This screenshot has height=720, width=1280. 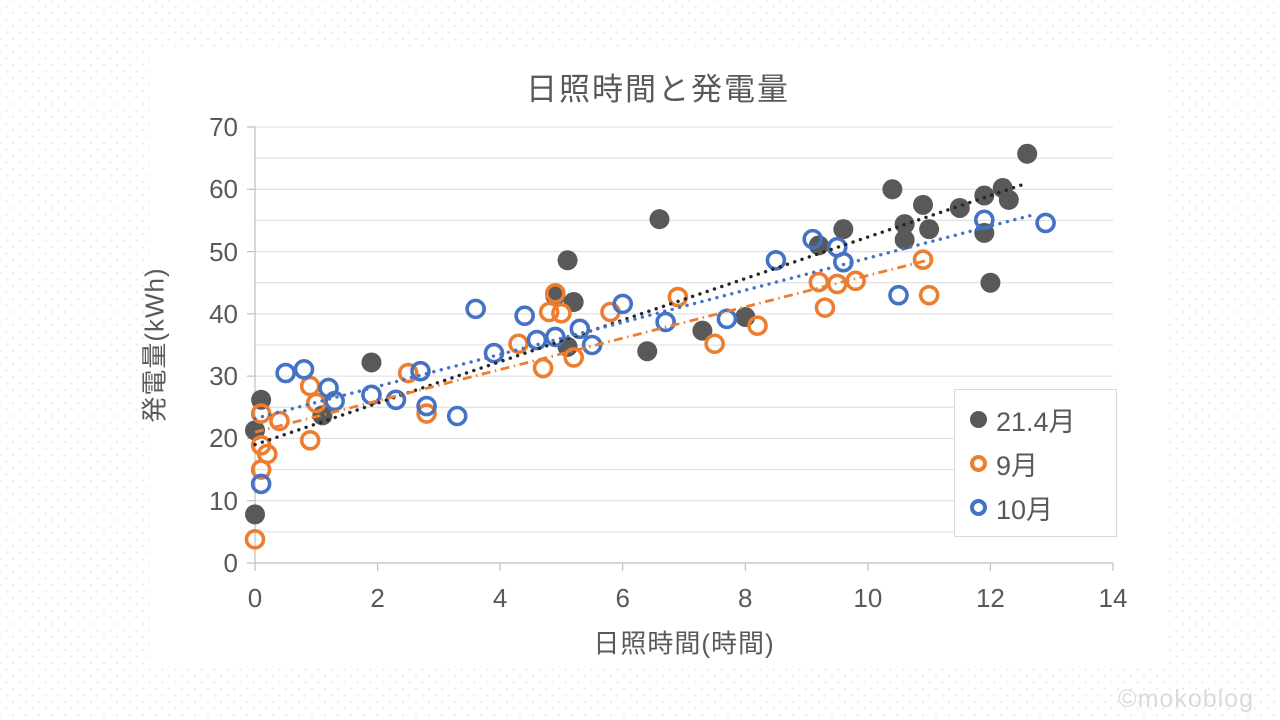 I want to click on y-tick-label: 20, so click(x=223, y=438).